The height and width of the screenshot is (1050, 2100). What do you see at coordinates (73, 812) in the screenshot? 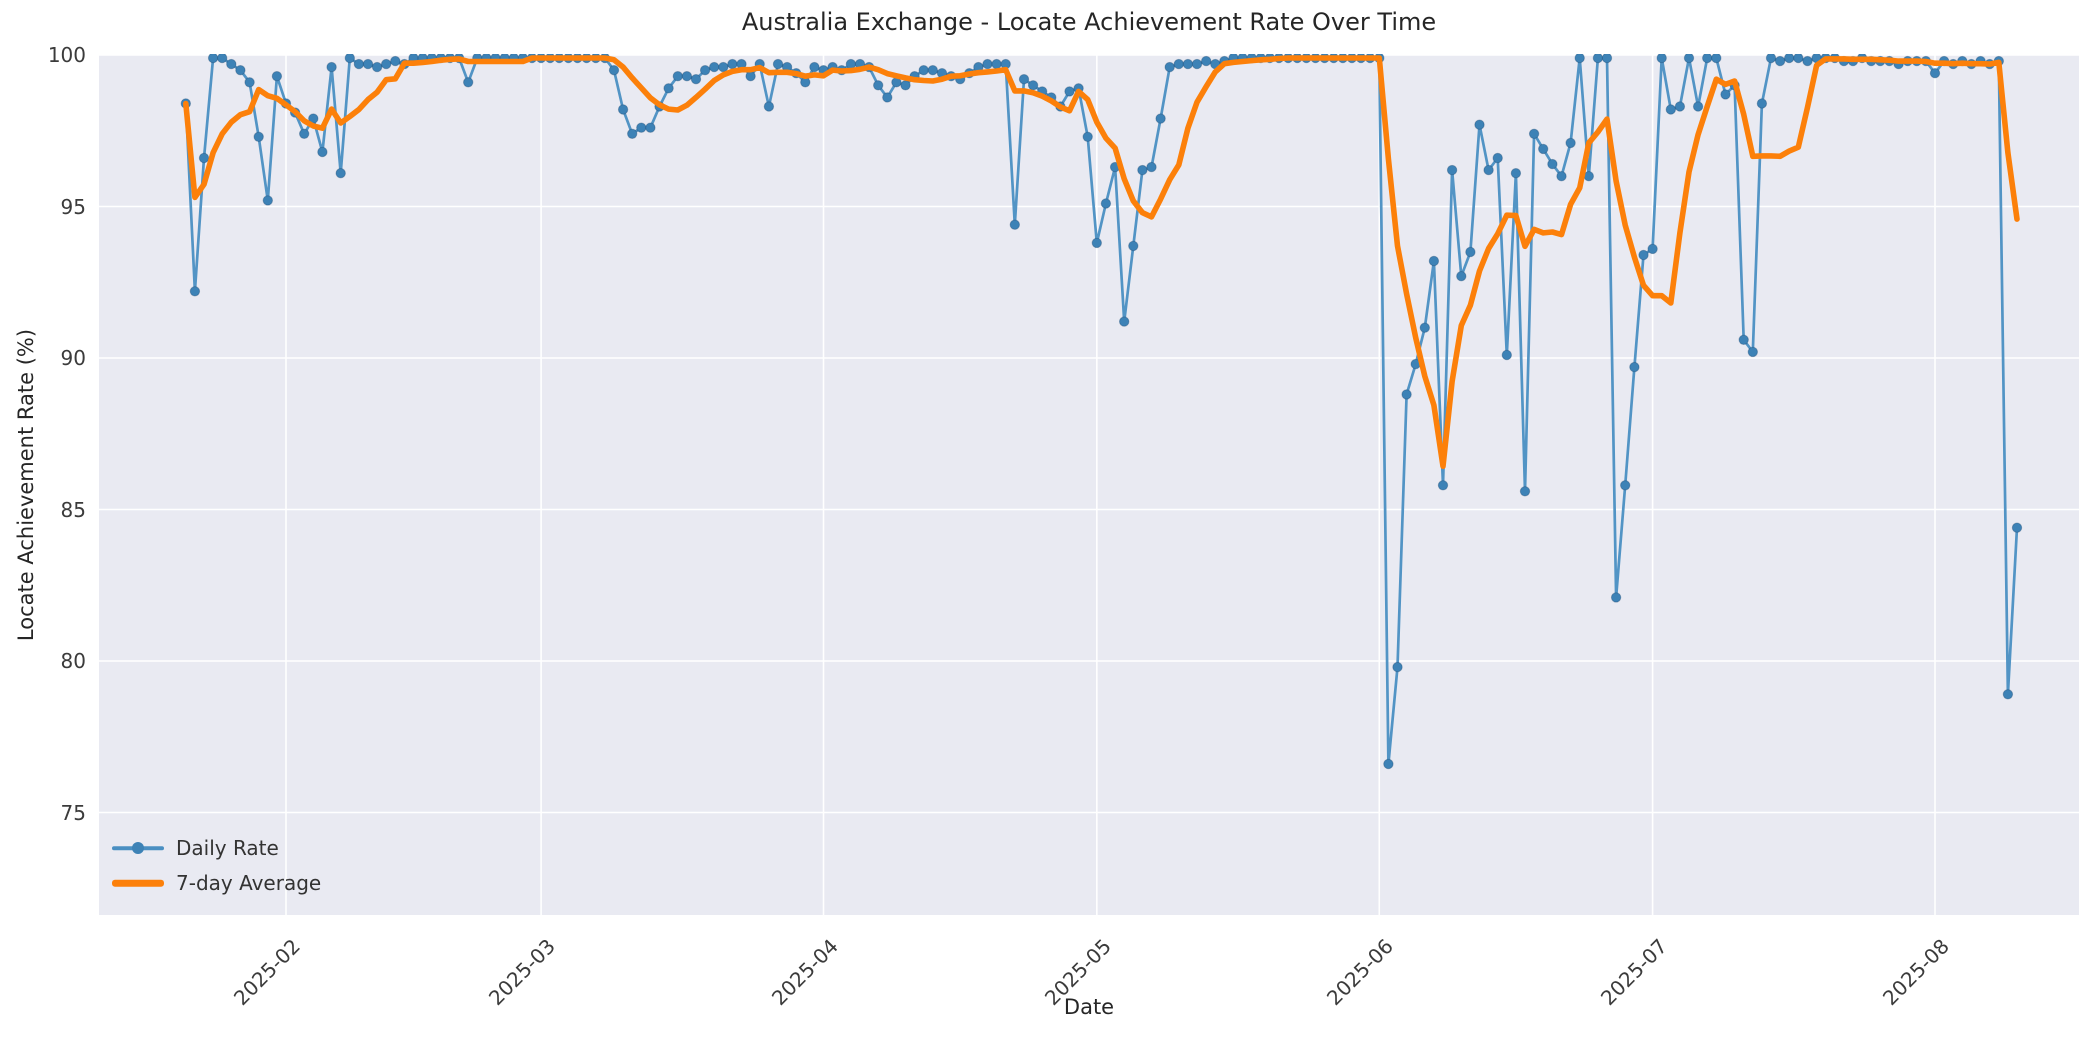
I see `y-tick-label: 75` at bounding box center [73, 812].